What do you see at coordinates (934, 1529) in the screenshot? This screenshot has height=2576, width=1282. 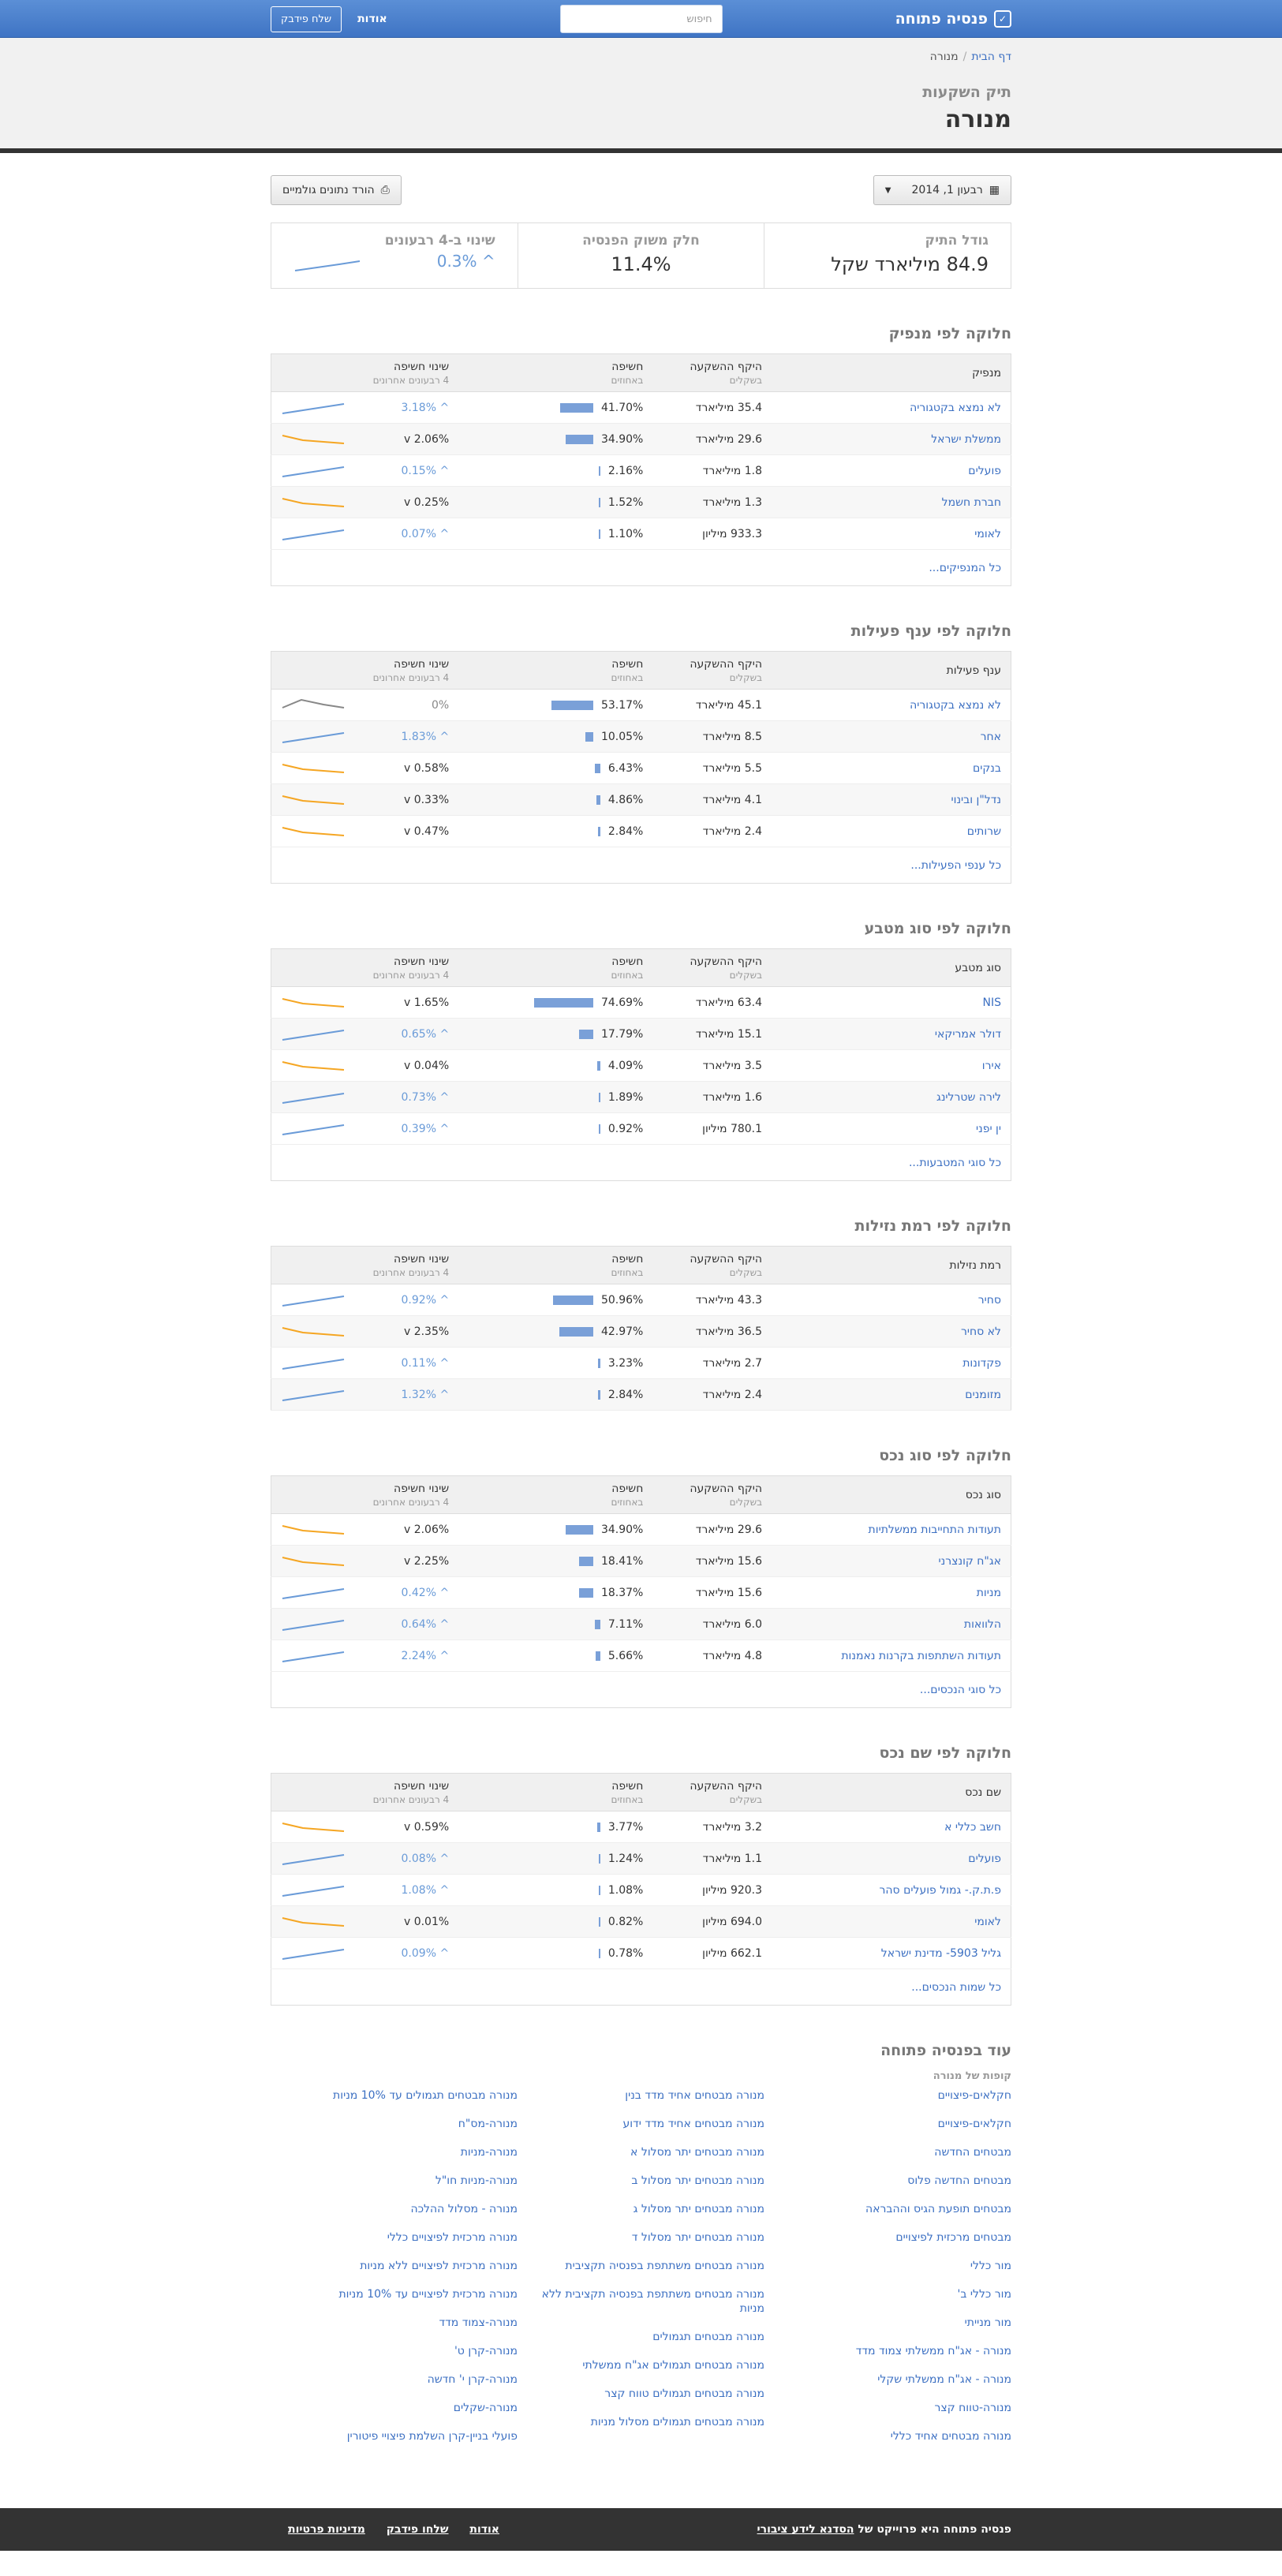 I see `row-name-link: תעודות התחייבות ממשלתיות` at bounding box center [934, 1529].